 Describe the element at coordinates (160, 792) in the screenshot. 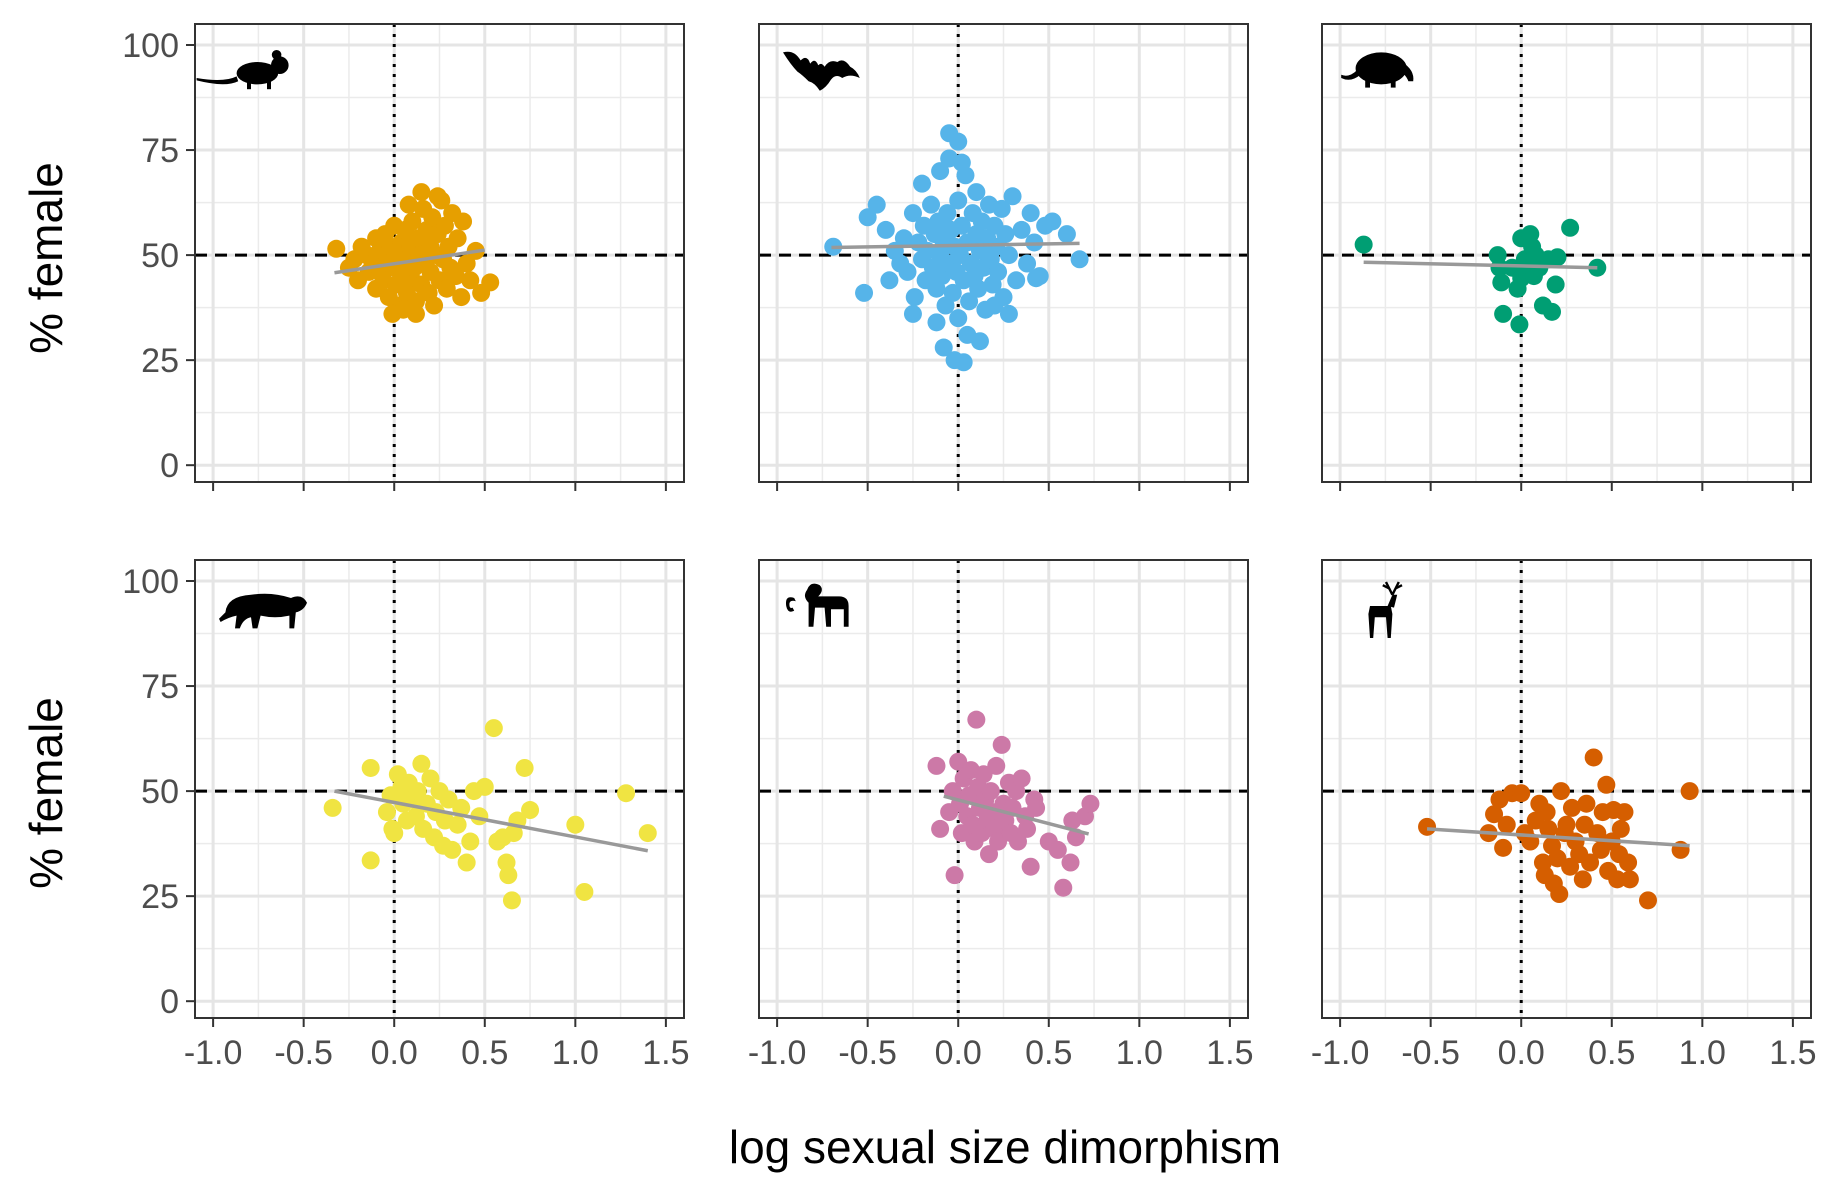

I see `y-tick-label: 50` at that location.